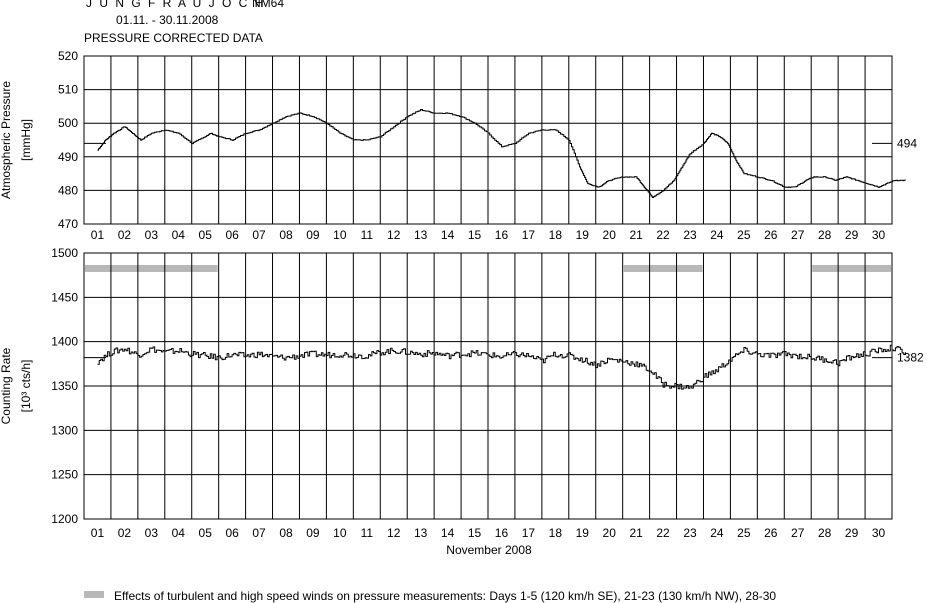  Describe the element at coordinates (176, 5) in the screenshot. I see `station-name: J U N G F R A U J O C H` at that location.